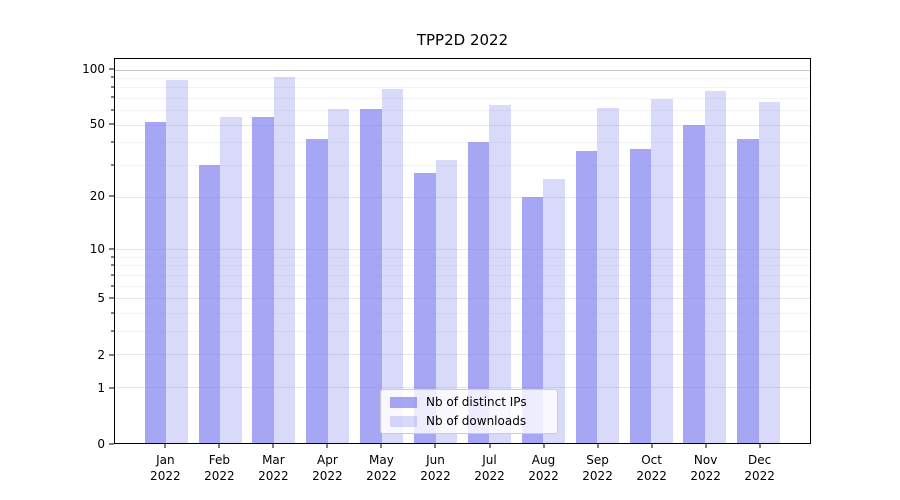 Image resolution: width=900 pixels, height=500 pixels. What do you see at coordinates (769, 272) in the screenshot?
I see `bar-nb-of-downloads-dec-2022` at bounding box center [769, 272].